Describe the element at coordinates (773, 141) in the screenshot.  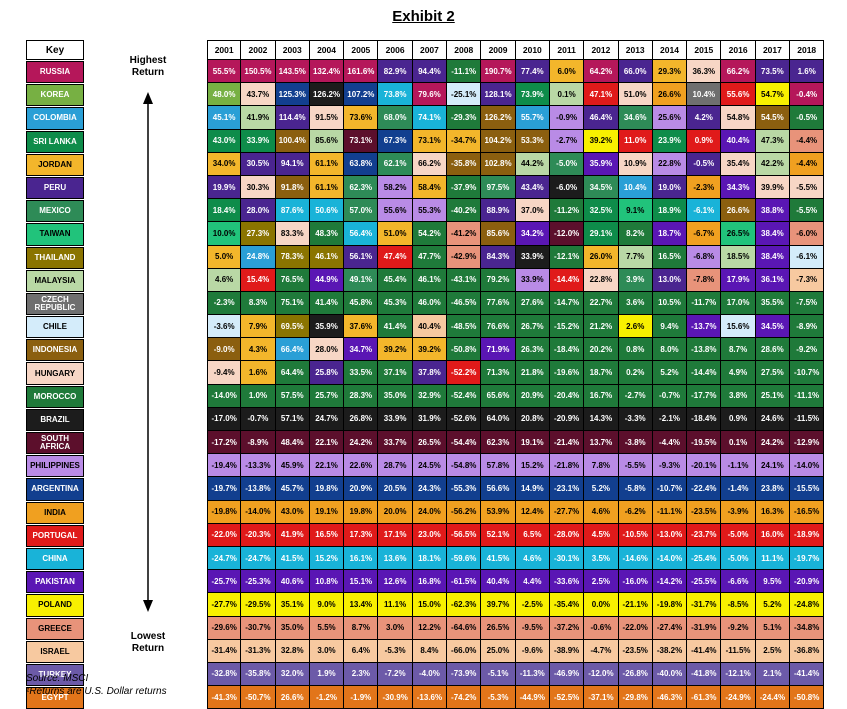
I see `return-cell: 47.3%` at that location.